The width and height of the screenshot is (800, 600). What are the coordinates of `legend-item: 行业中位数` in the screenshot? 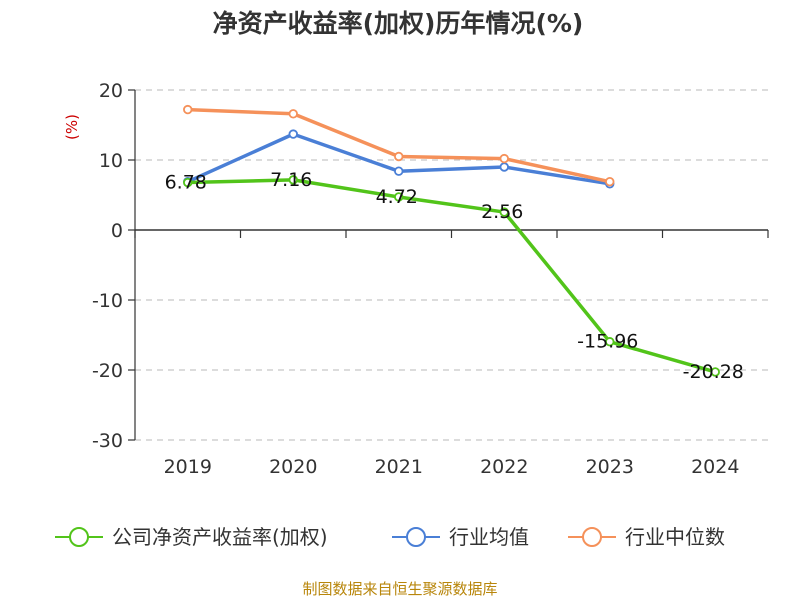 It's located at (646, 537).